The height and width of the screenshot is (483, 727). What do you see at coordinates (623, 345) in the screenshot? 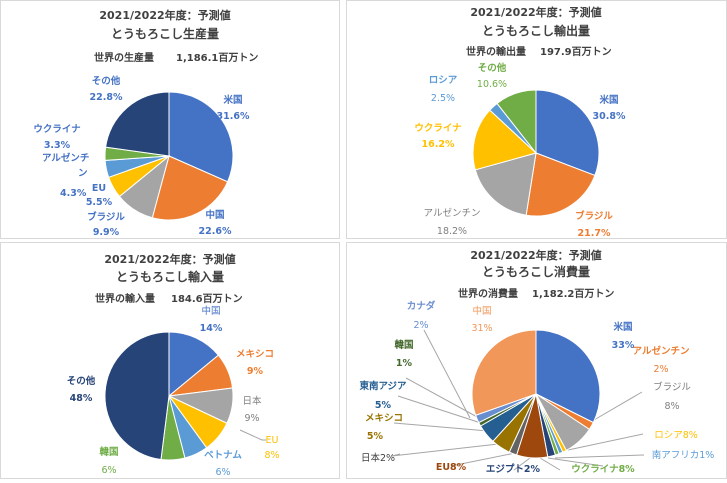
I see `slice-label-value: 33%` at bounding box center [623, 345].